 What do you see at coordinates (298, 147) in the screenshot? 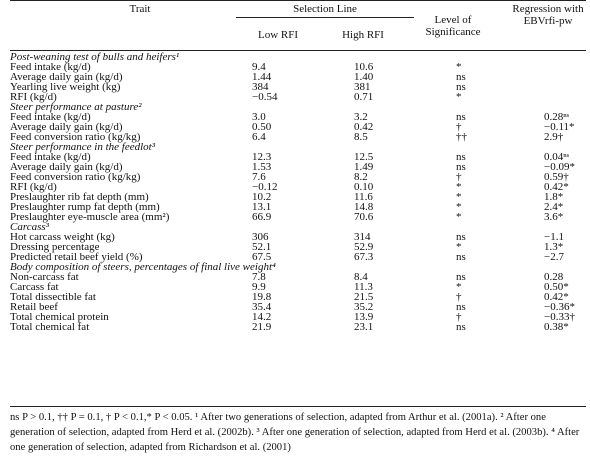
I see `section-heading: Steer performance in the feedlot³` at bounding box center [298, 147].